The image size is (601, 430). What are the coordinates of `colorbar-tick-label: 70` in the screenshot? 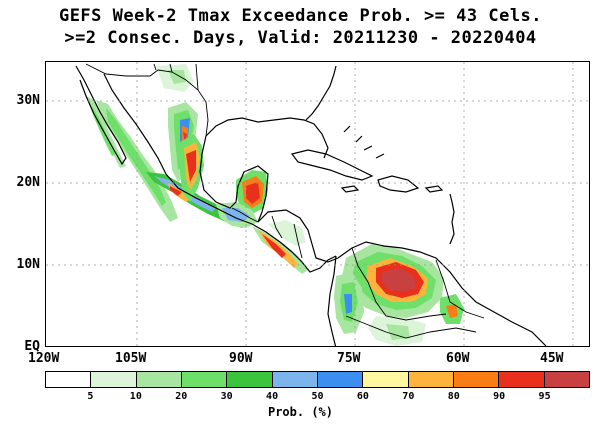 It's located at (408, 396).